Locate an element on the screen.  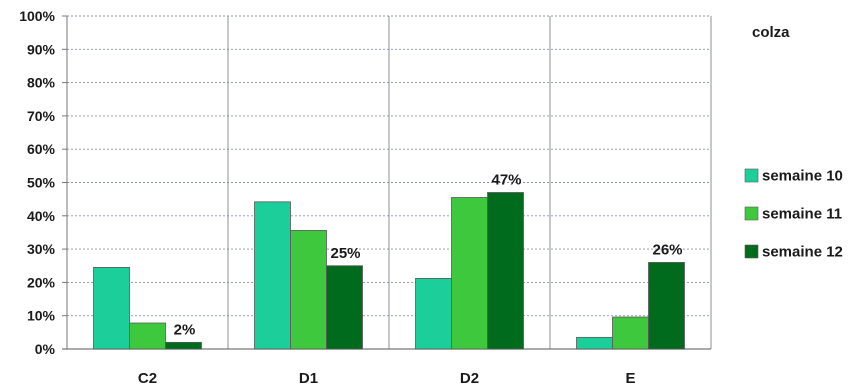
y-tick-label: 0% is located at coordinates (45, 349).